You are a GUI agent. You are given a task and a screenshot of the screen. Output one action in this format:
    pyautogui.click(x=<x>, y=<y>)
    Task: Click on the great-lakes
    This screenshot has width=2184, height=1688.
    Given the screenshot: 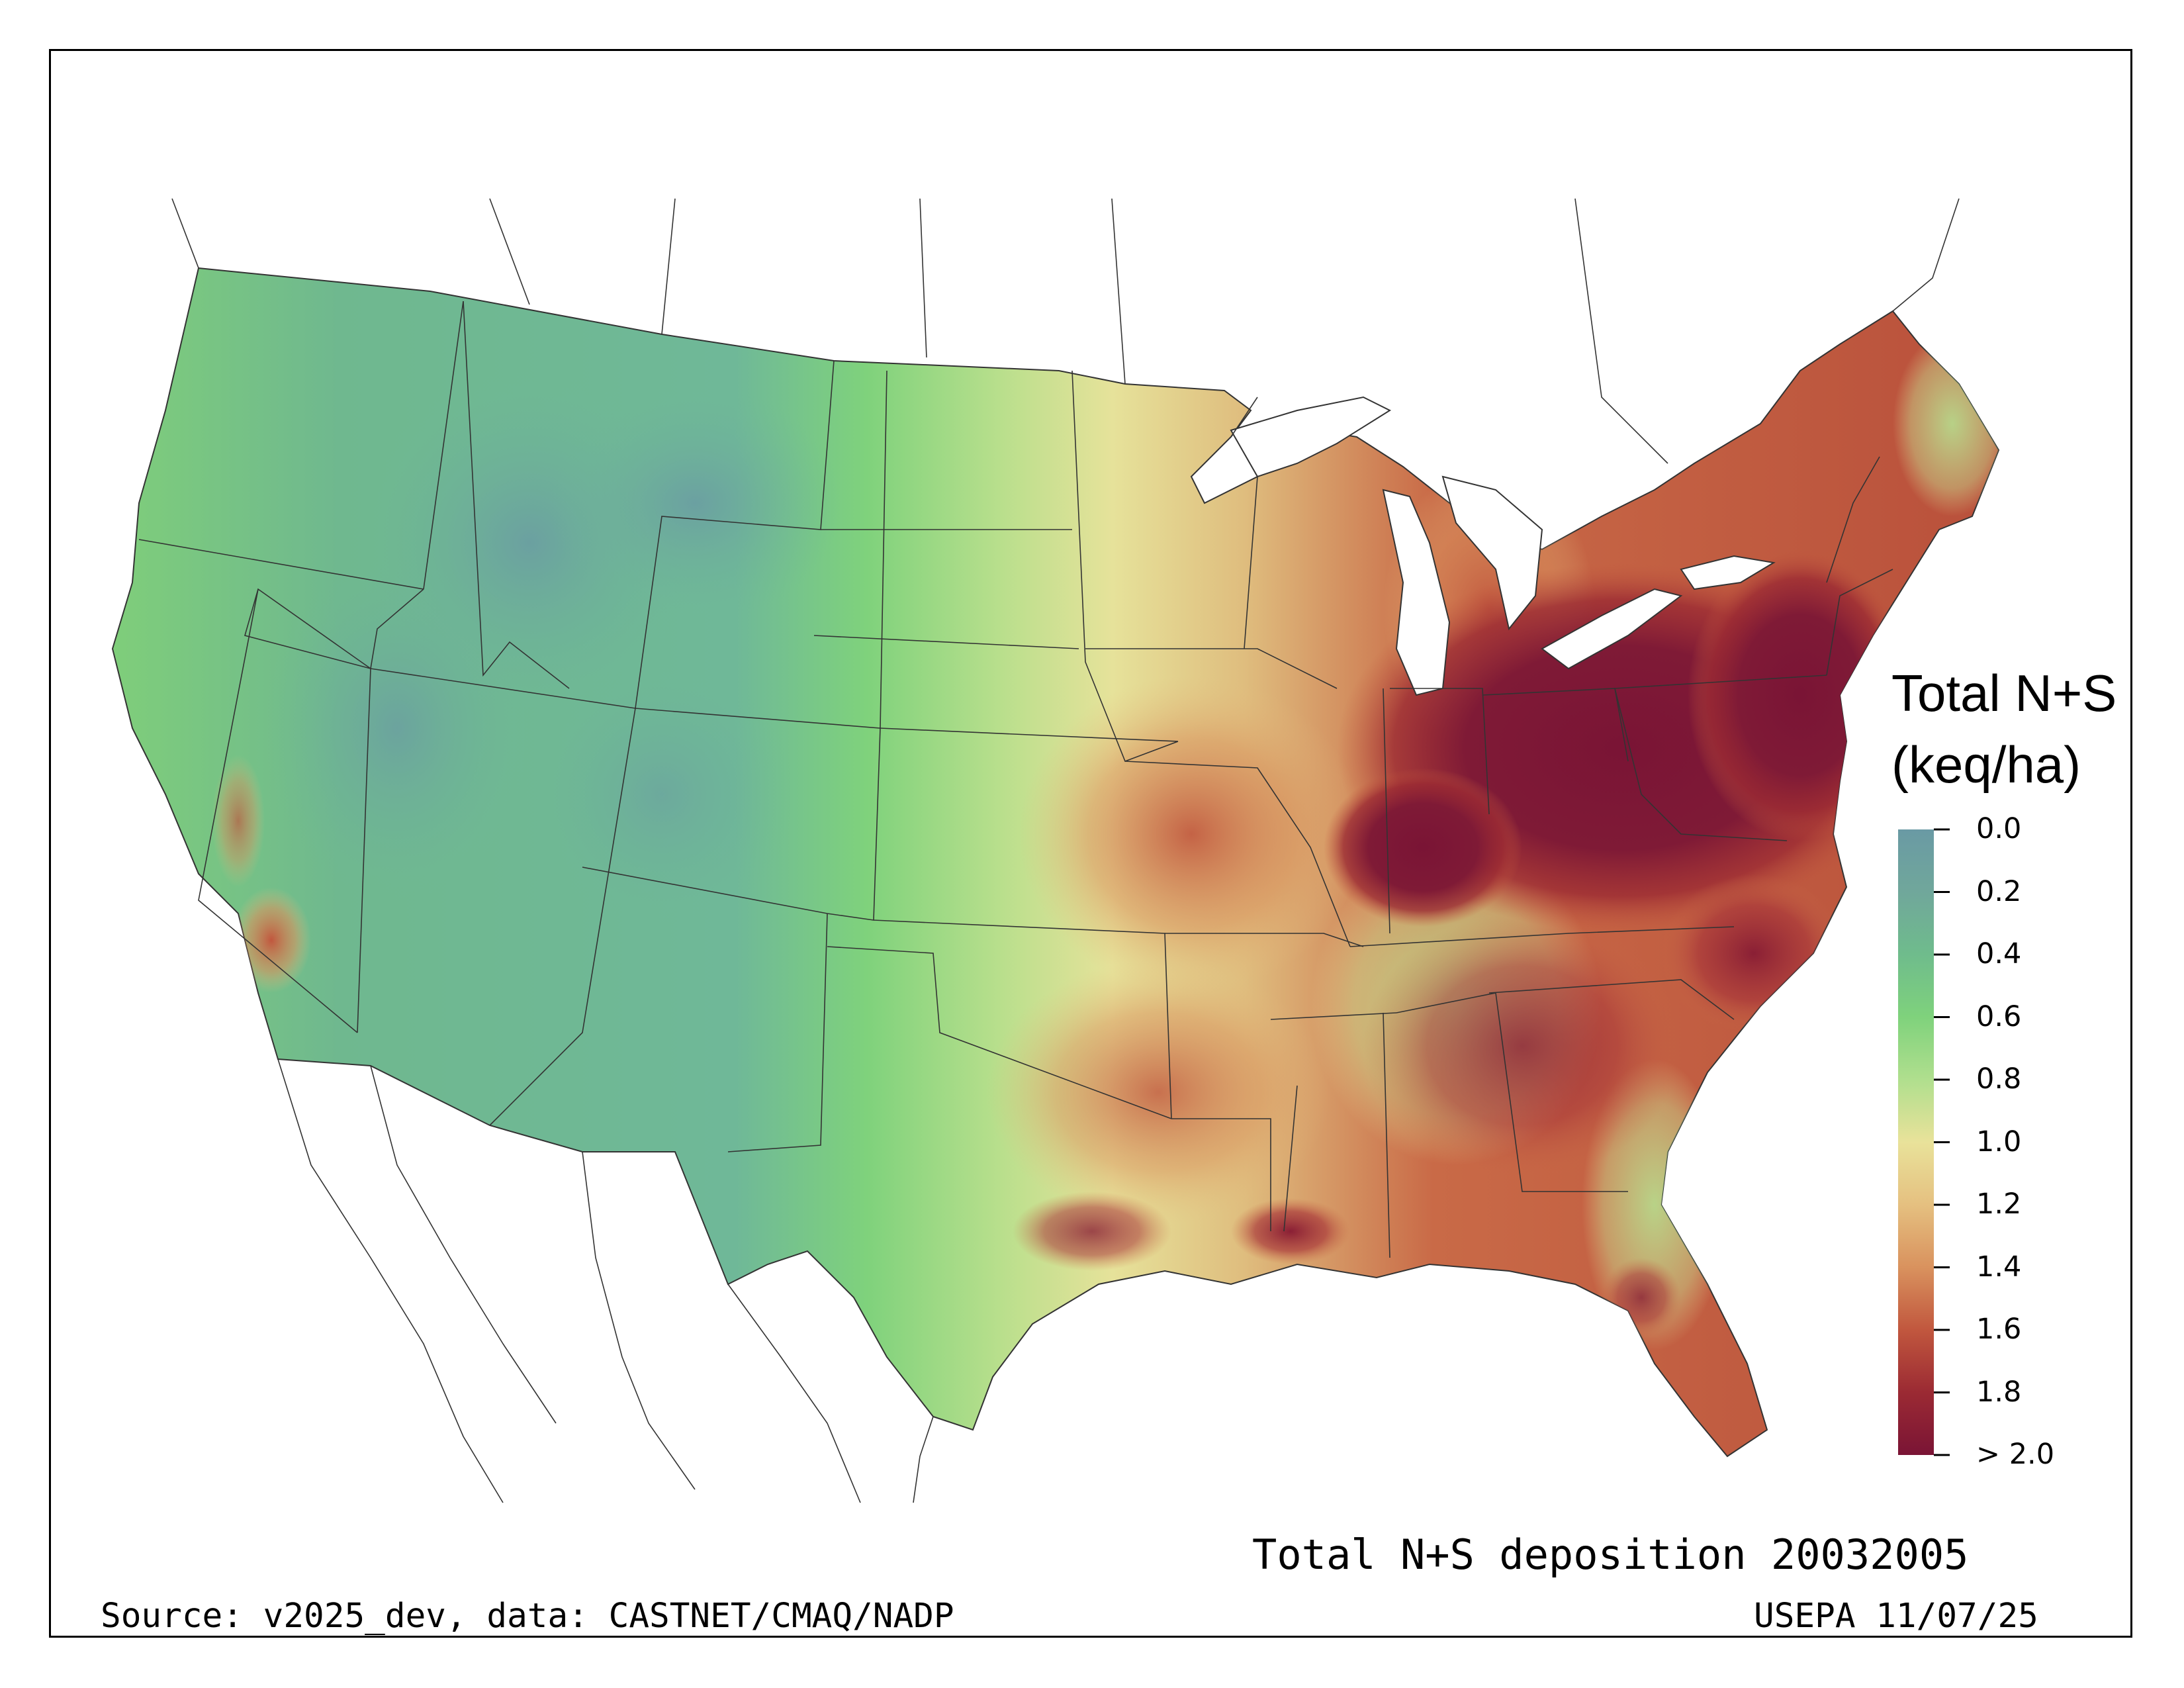 What is the action you would take?
    pyautogui.click(x=1503, y=546)
    